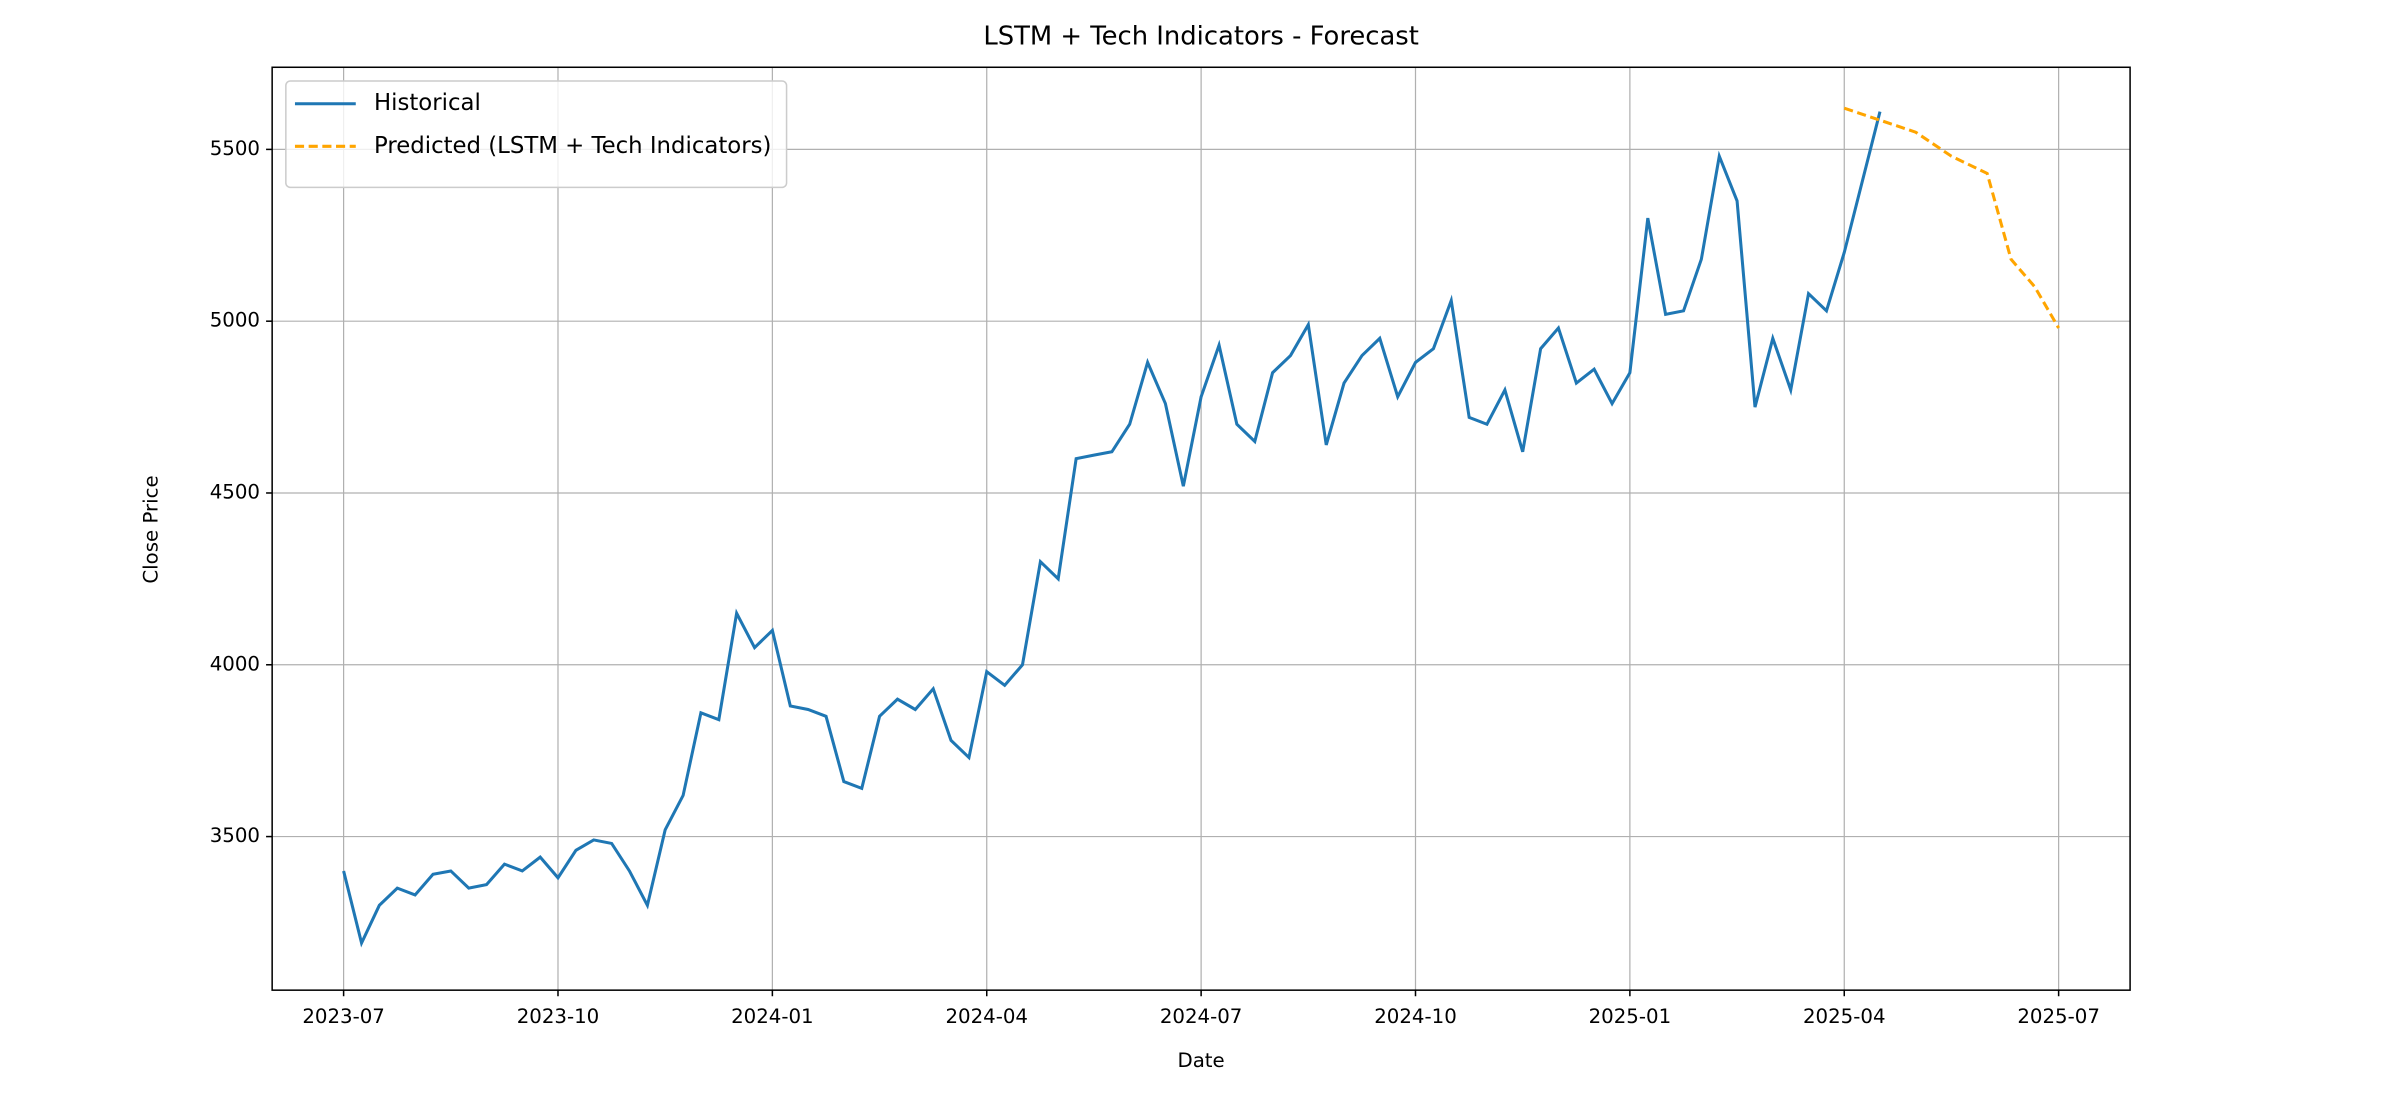 This screenshot has height=1100, width=2384. Describe the element at coordinates (151, 529) in the screenshot. I see `y-axis-label: Close Price` at that location.